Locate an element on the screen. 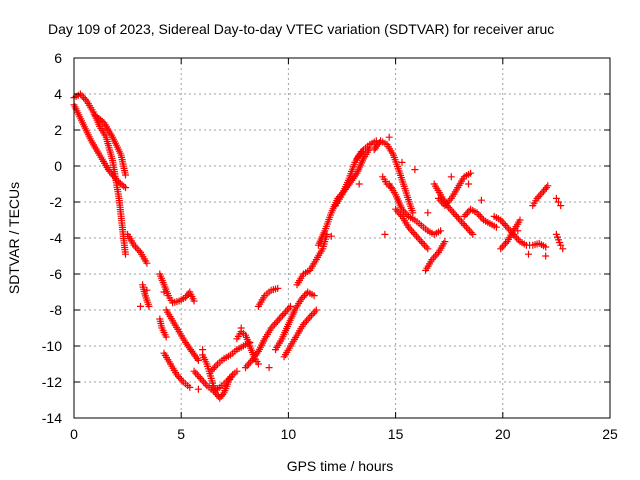 This screenshot has width=640, height=480. y-tick-label: 0 is located at coordinates (58, 166).